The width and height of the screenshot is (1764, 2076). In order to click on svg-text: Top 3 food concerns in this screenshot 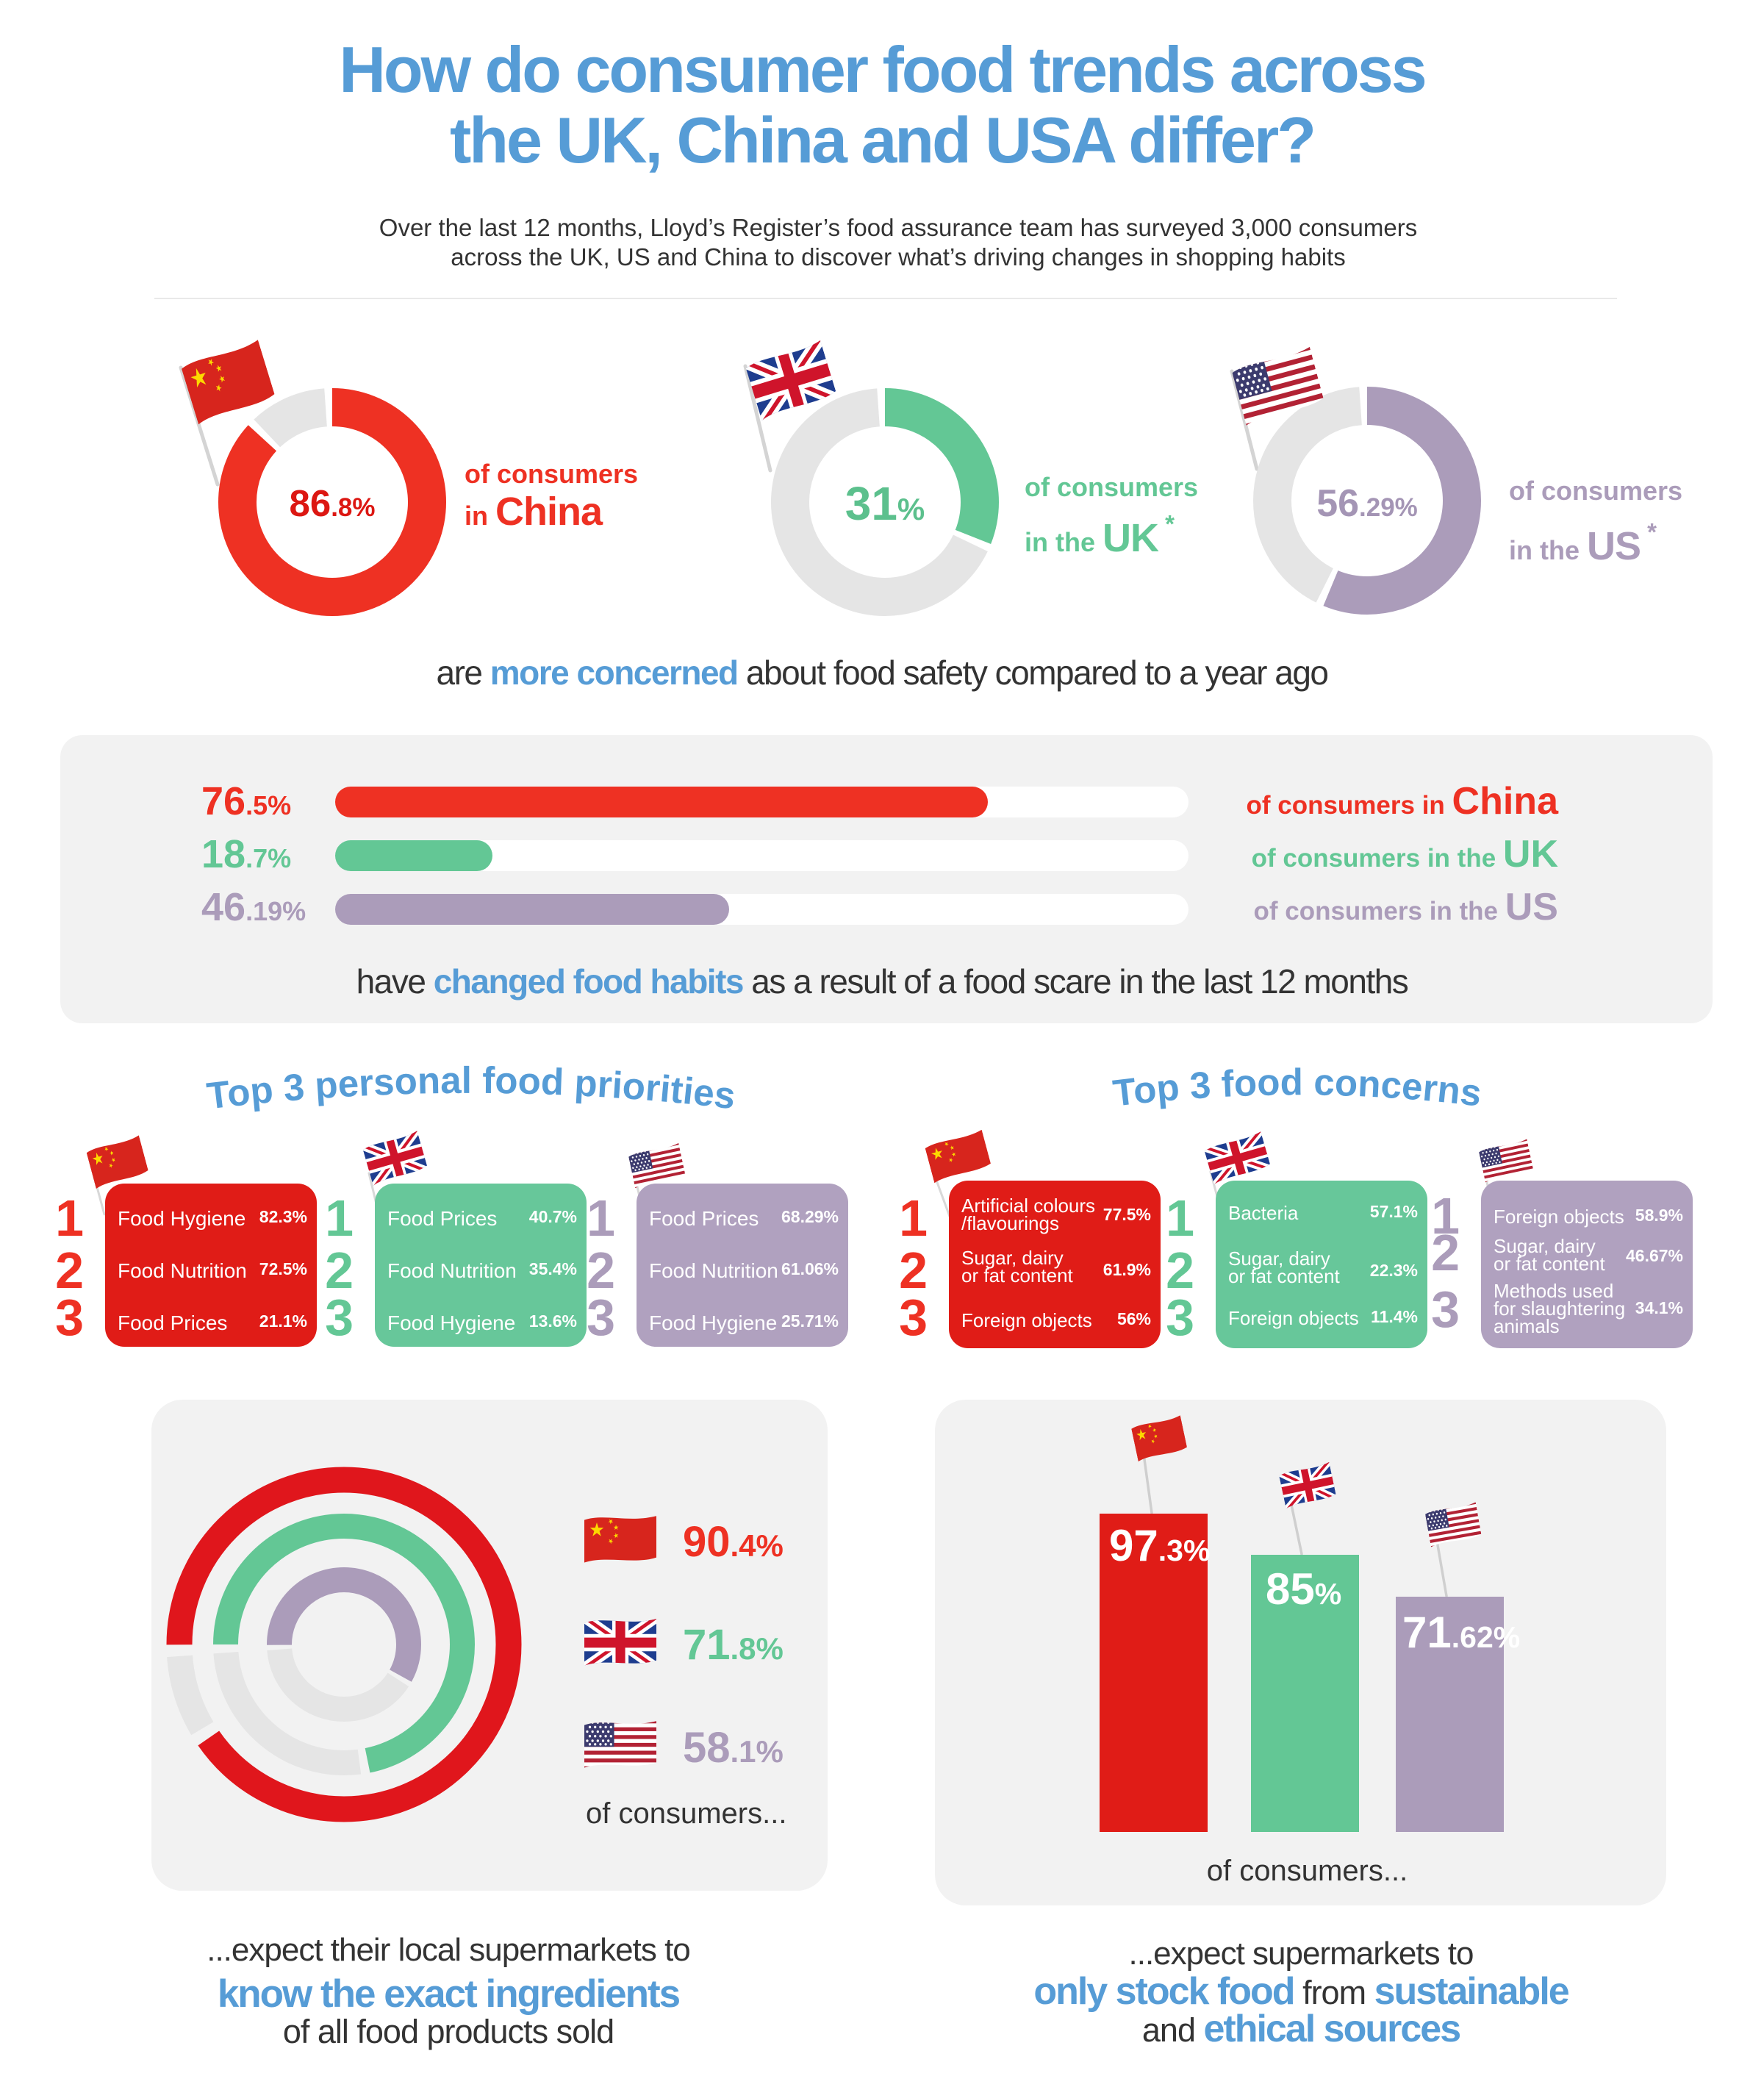, I will do `click(1297, 1087)`.